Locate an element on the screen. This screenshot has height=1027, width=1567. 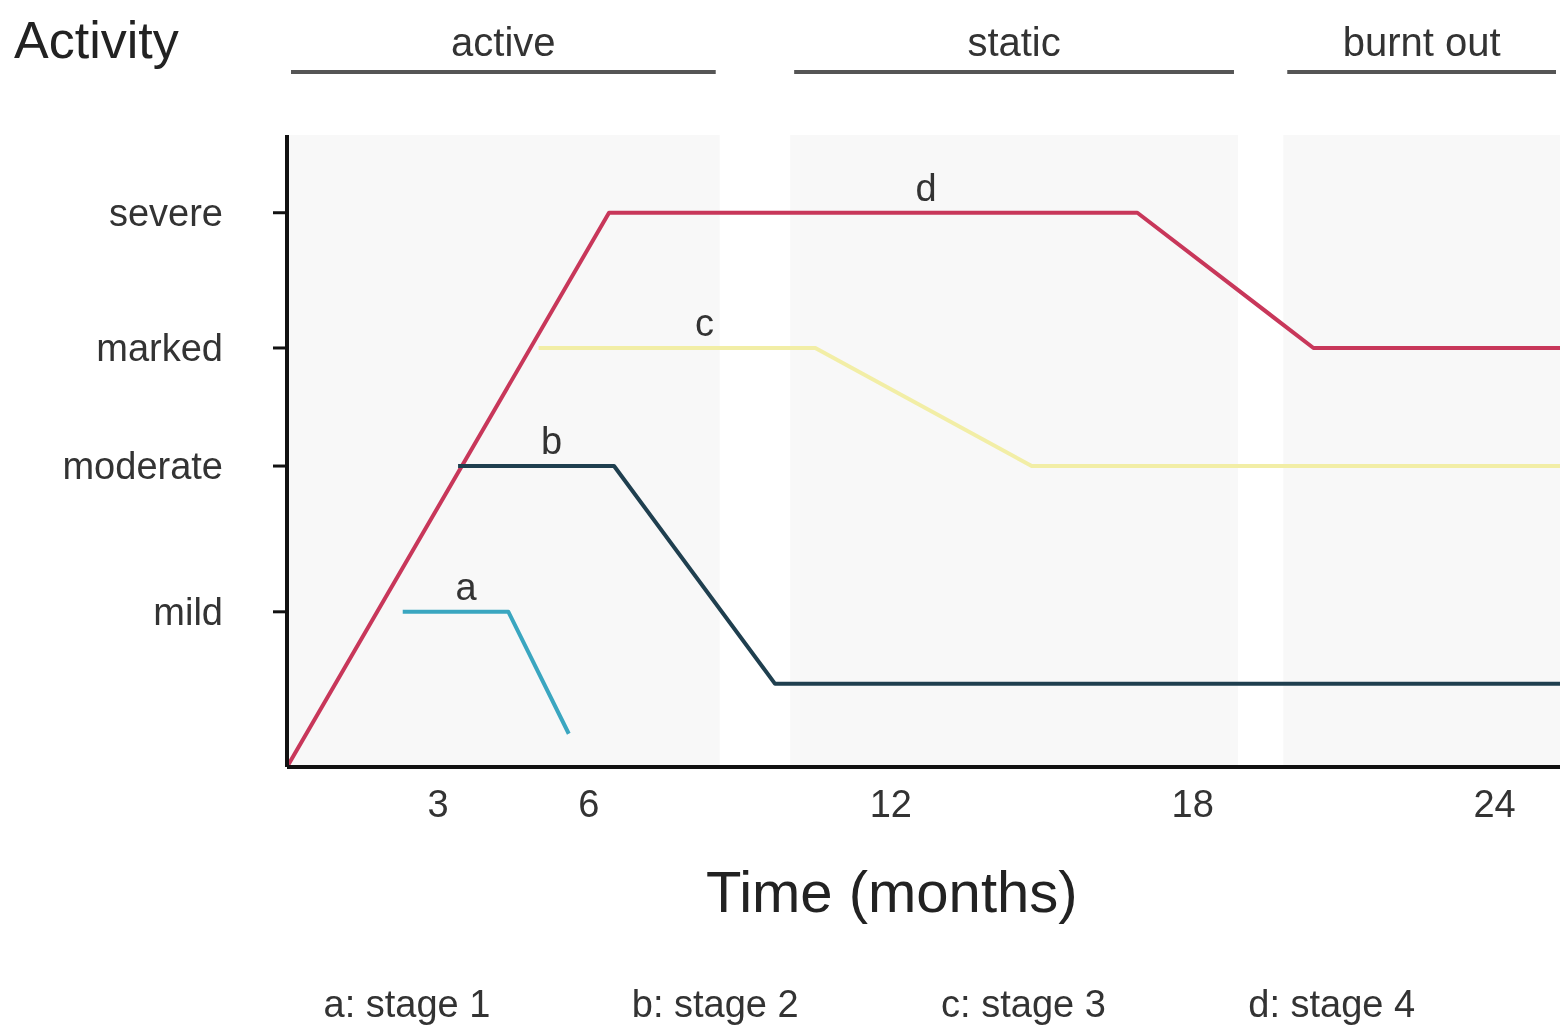
band-label: static is located at coordinates (1014, 42).